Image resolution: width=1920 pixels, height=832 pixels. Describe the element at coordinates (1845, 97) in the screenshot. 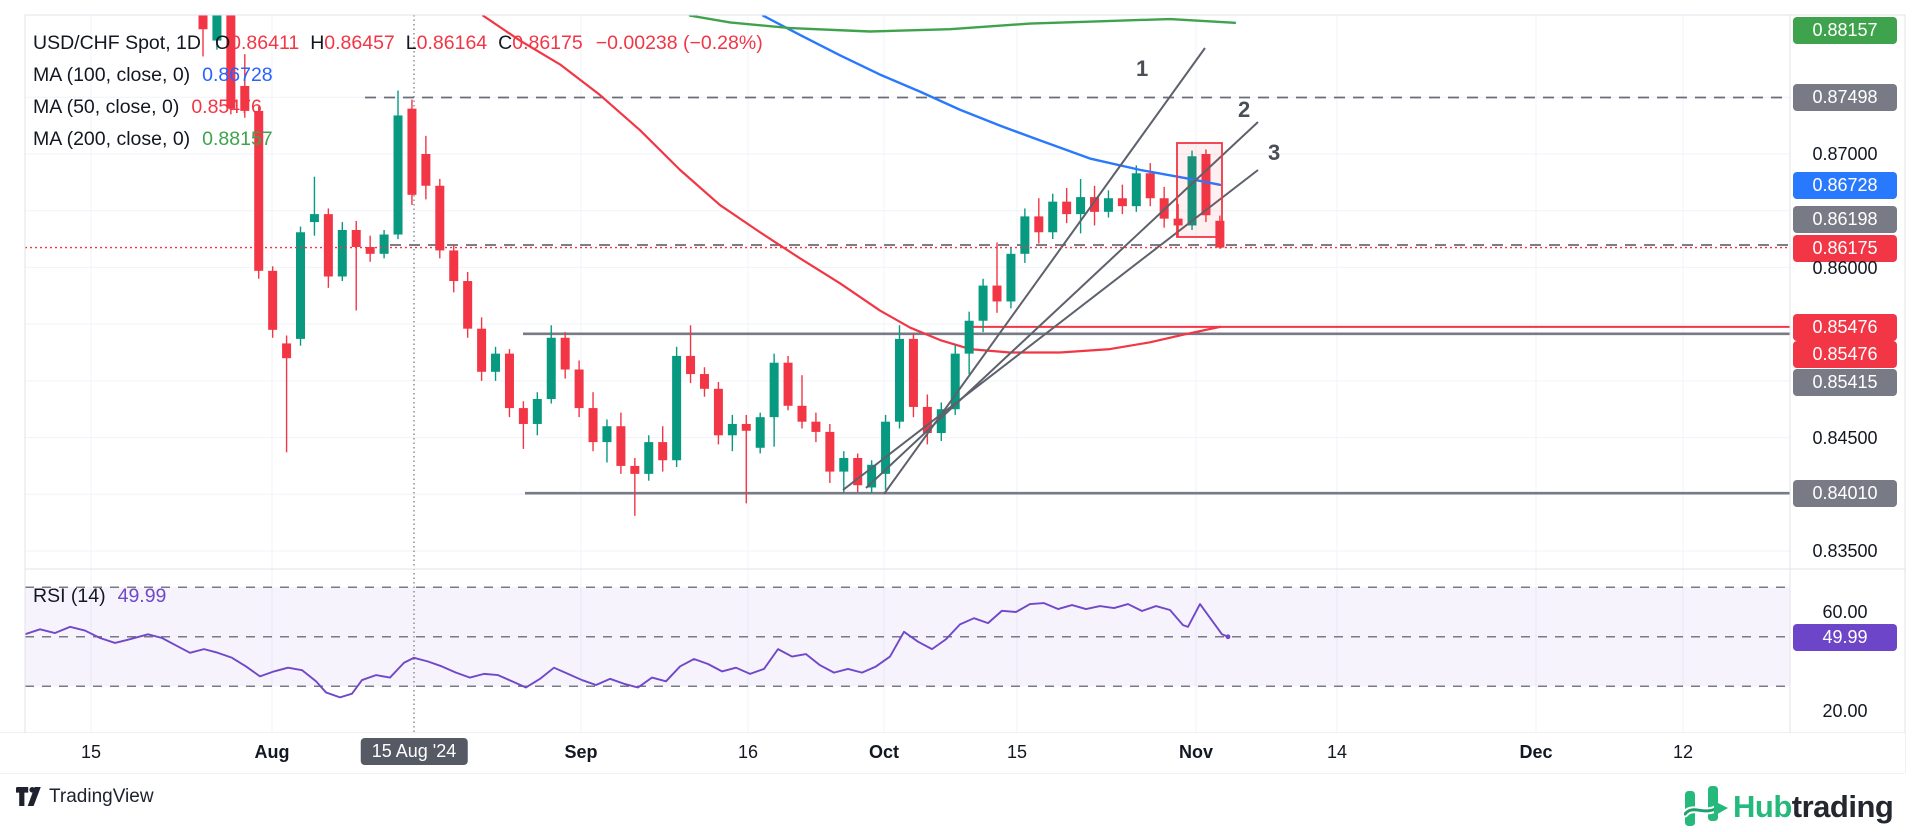

I see `price-scale-label: 0.87498` at that location.